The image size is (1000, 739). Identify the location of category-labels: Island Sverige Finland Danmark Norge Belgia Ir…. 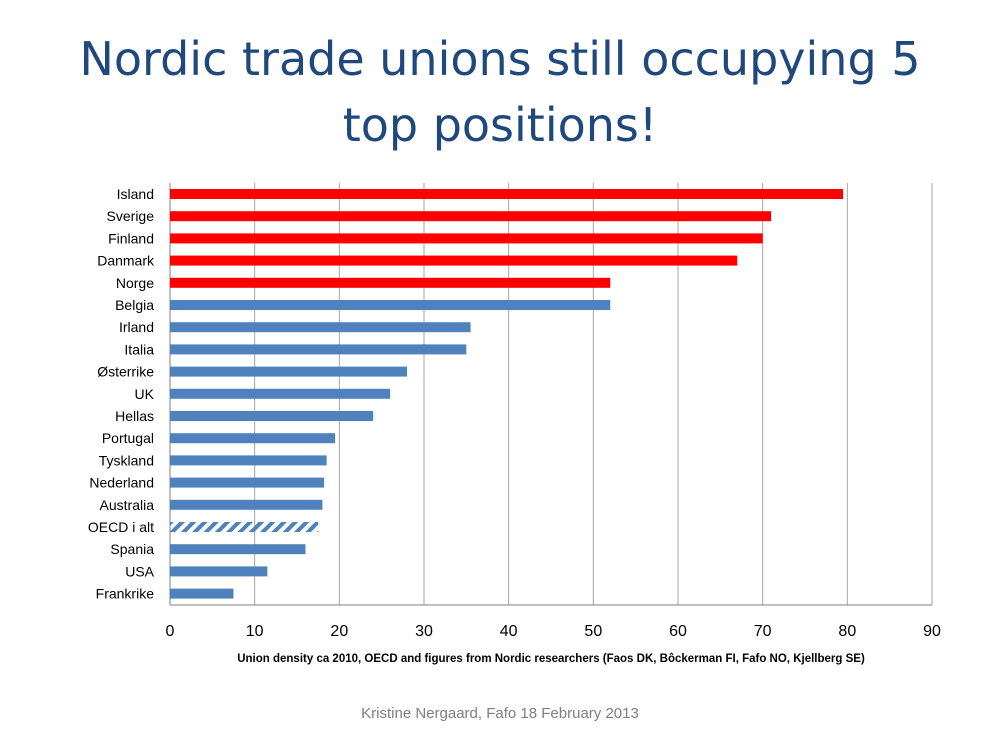
(121, 394).